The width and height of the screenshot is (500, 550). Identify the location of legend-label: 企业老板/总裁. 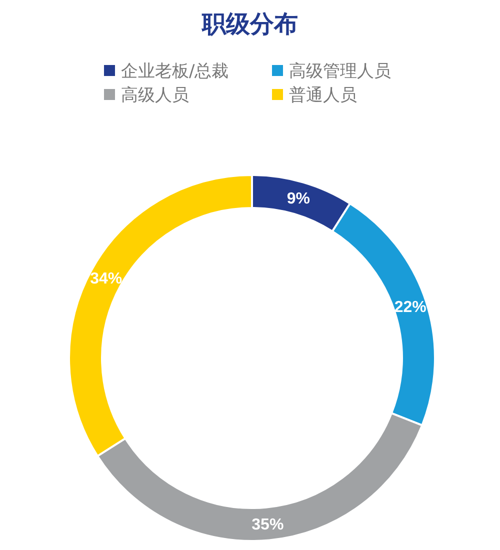
(175, 72).